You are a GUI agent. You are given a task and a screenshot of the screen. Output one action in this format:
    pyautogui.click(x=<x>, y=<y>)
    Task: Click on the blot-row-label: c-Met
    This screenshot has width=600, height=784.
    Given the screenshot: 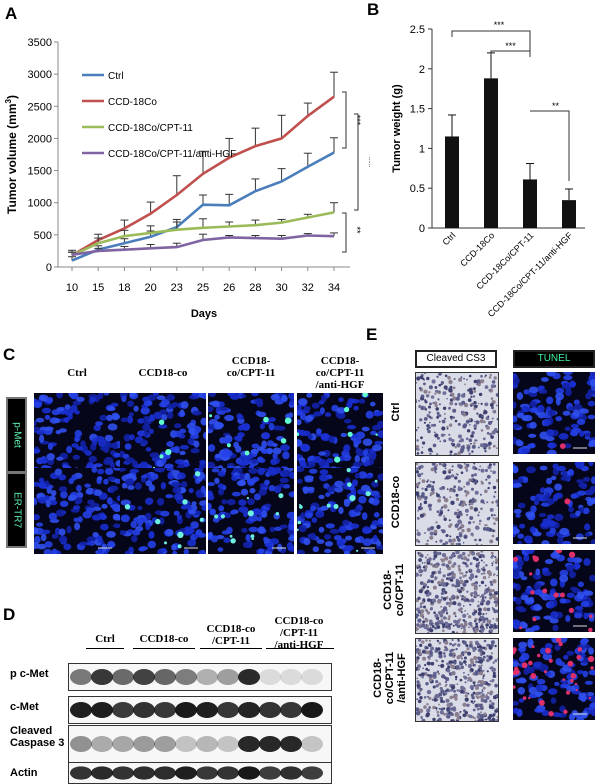 What is the action you would take?
    pyautogui.click(x=24, y=707)
    